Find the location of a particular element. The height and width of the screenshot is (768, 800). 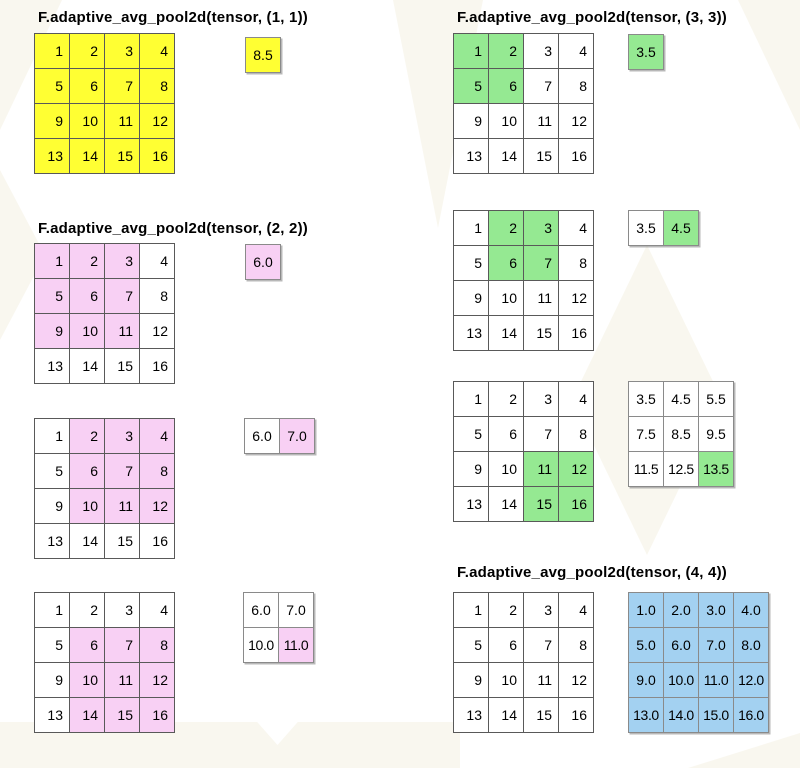

grid-cell: 13.0 is located at coordinates (646, 715).